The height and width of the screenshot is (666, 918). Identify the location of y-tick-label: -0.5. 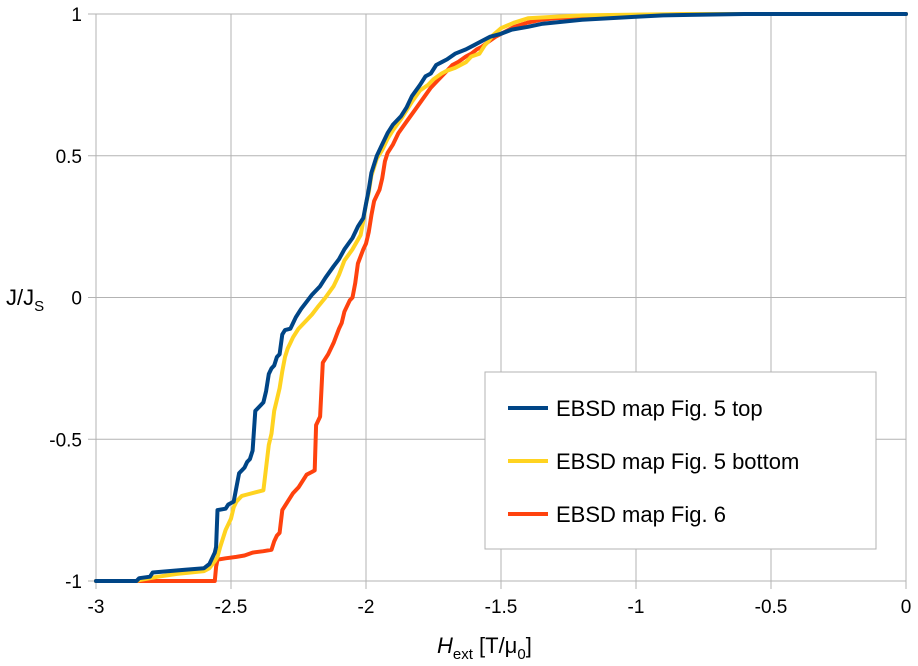
(65, 440).